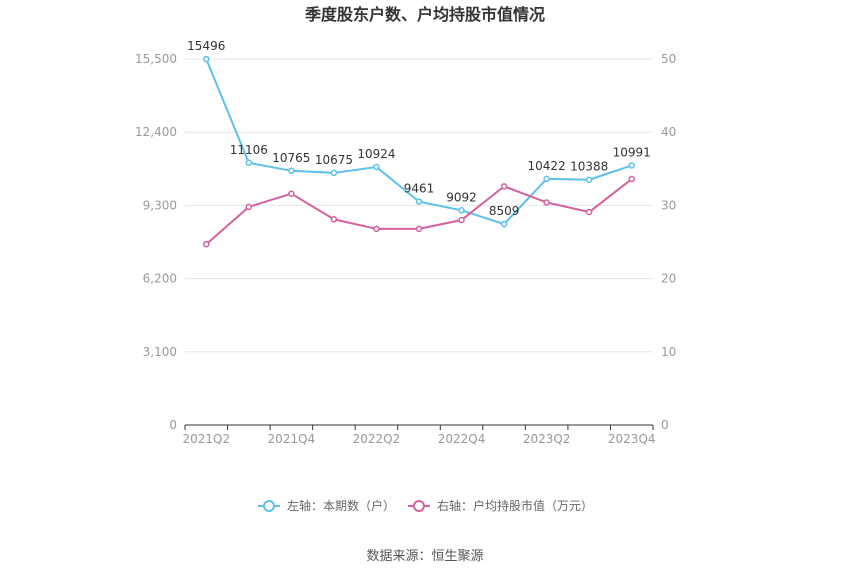 The width and height of the screenshot is (850, 575). What do you see at coordinates (589, 167) in the screenshot?
I see `data-label: 10388` at bounding box center [589, 167].